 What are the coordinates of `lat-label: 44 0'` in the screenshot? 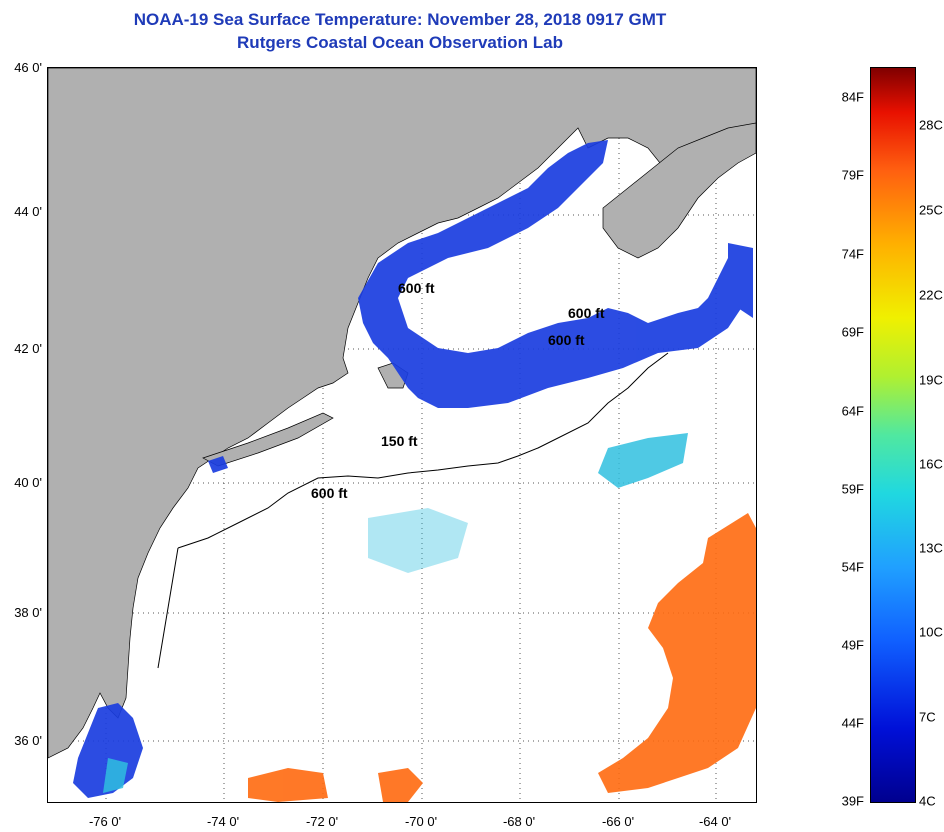 It's located at (28, 211).